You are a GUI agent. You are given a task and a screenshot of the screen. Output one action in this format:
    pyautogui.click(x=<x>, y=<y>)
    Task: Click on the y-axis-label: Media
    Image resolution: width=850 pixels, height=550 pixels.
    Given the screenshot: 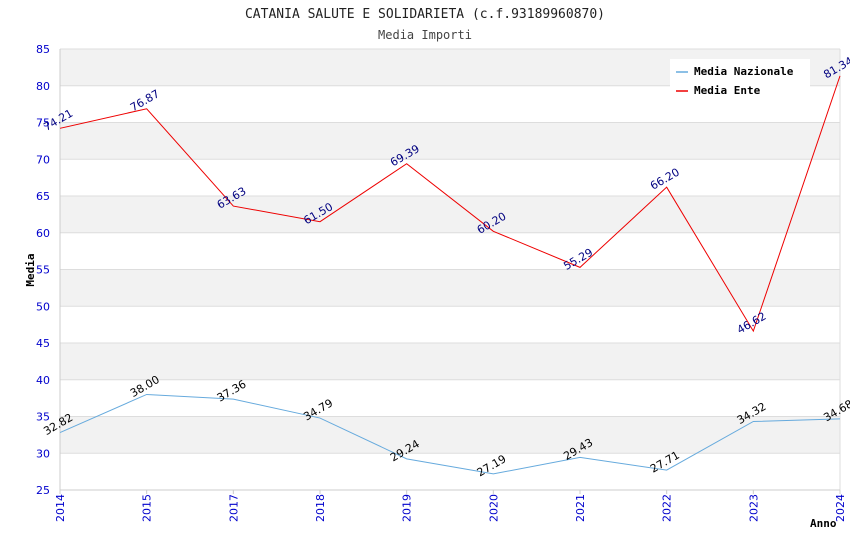 What is the action you would take?
    pyautogui.click(x=30, y=269)
    